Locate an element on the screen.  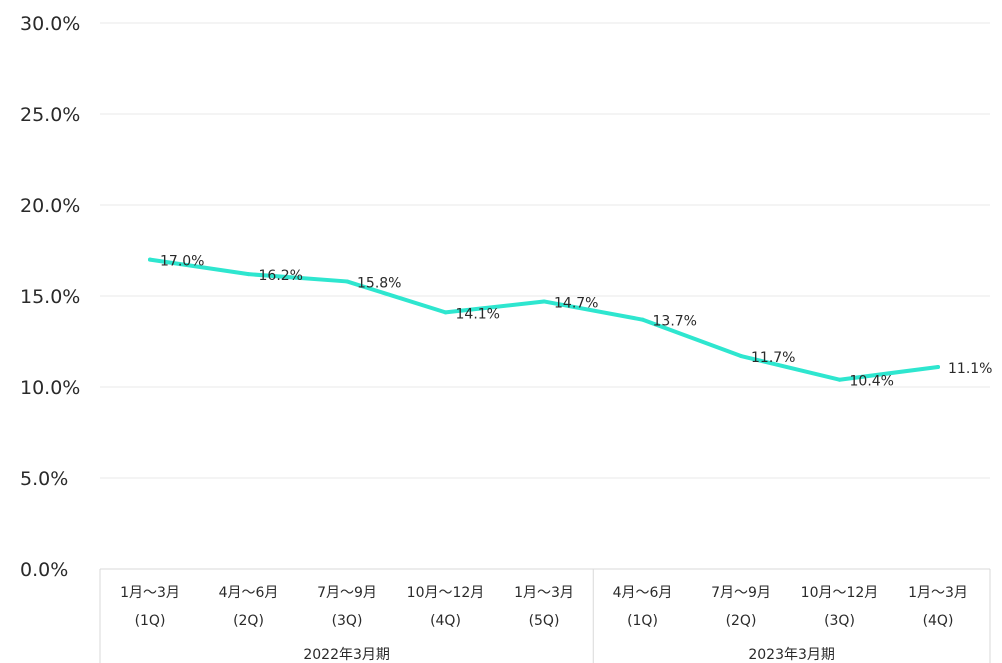
data-label: 15.8% is located at coordinates (379, 283).